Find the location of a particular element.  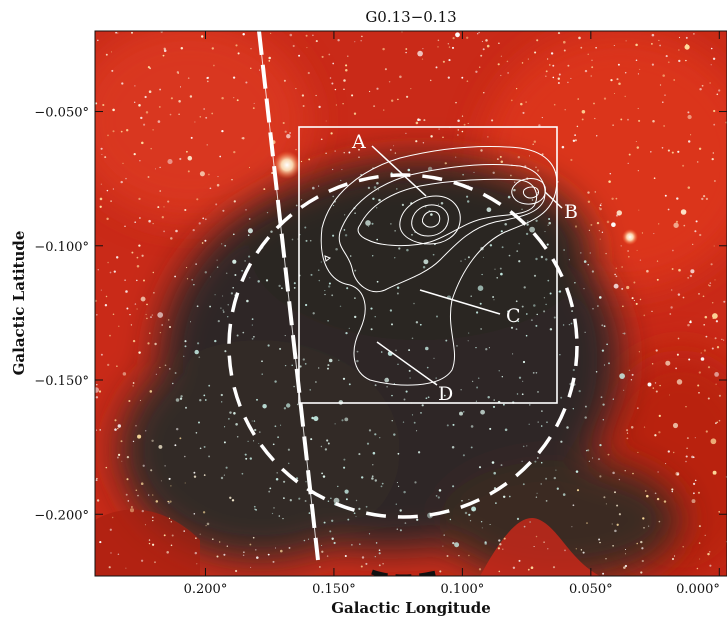

x-tick-label: 0.150° is located at coordinates (334, 589).